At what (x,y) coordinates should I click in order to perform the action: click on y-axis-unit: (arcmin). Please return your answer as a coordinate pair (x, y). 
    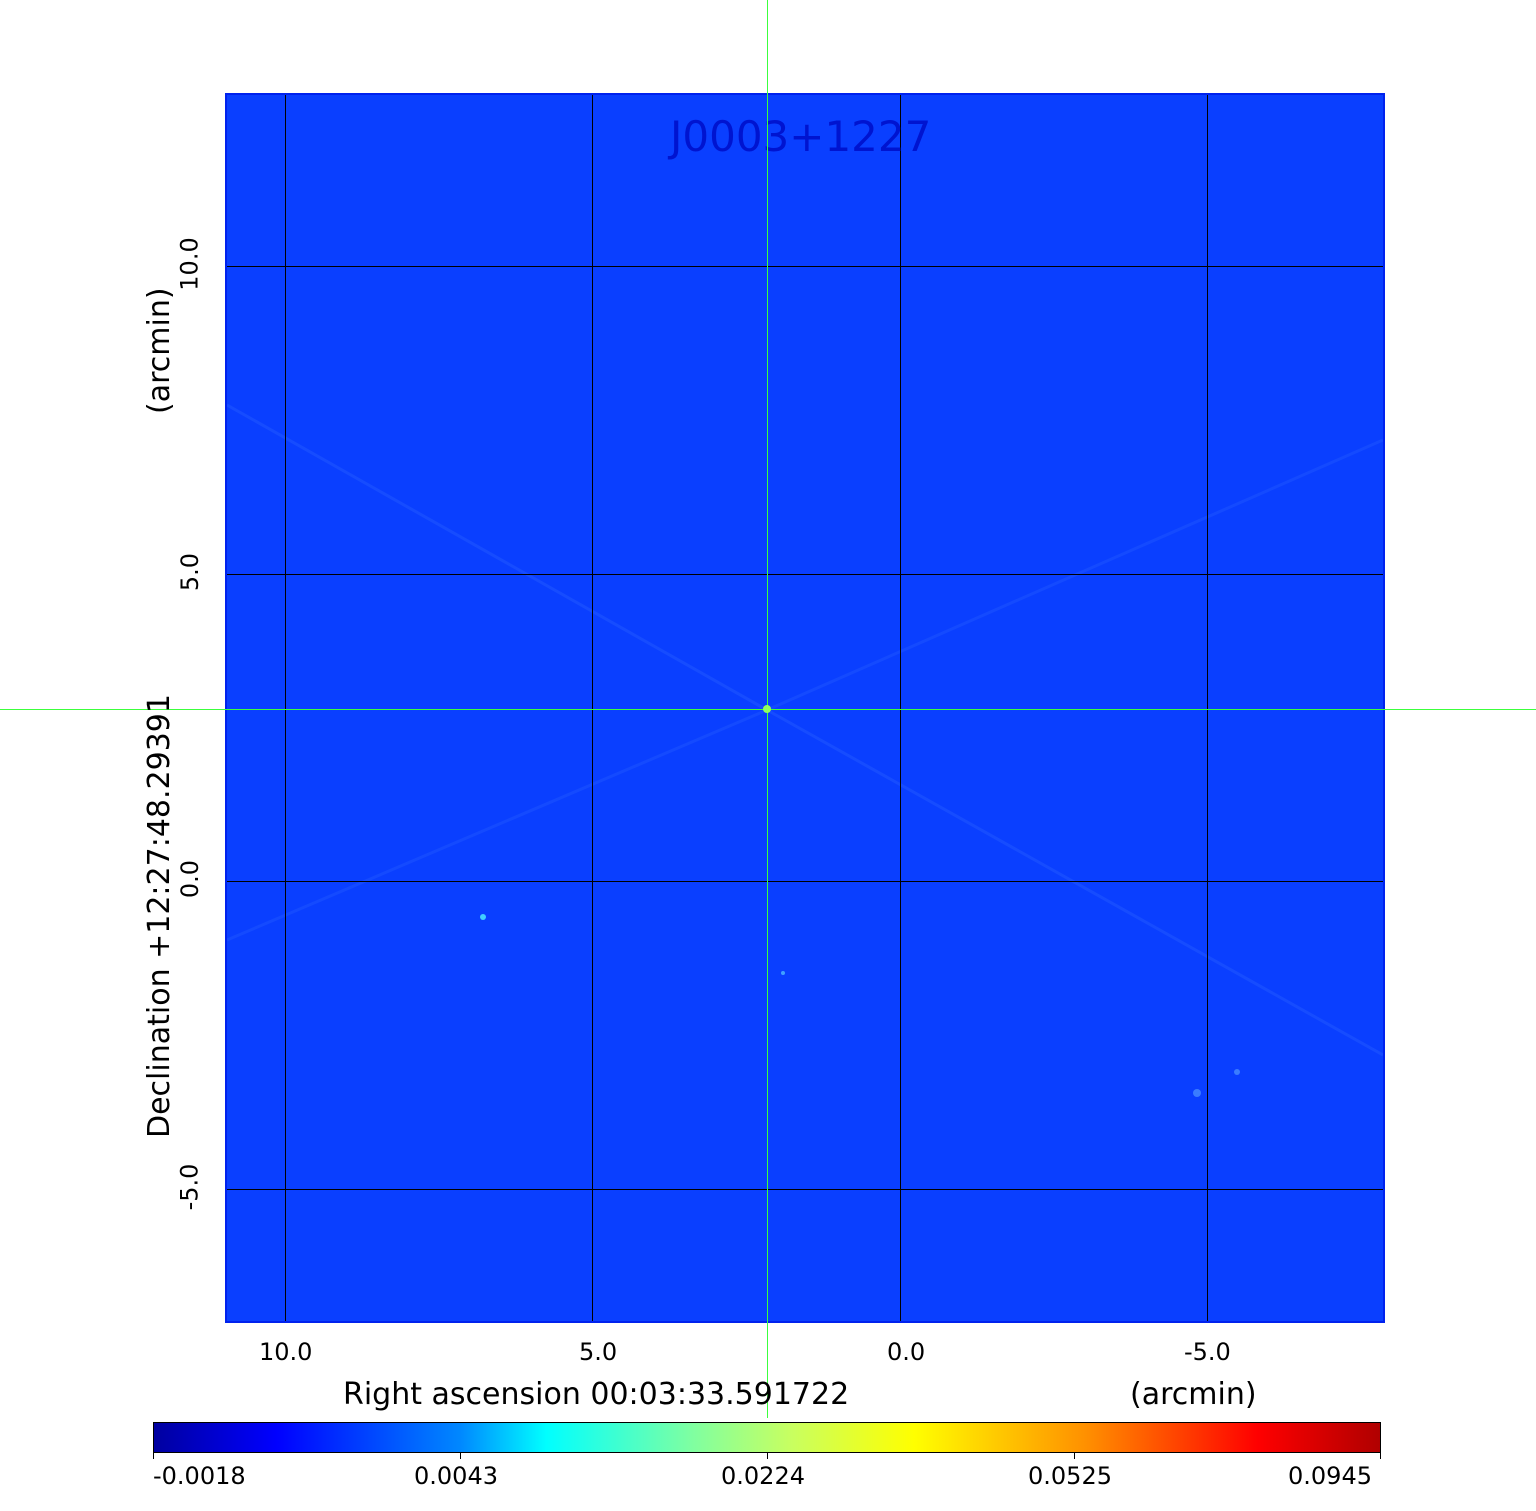
    Looking at the image, I should click on (159, 350).